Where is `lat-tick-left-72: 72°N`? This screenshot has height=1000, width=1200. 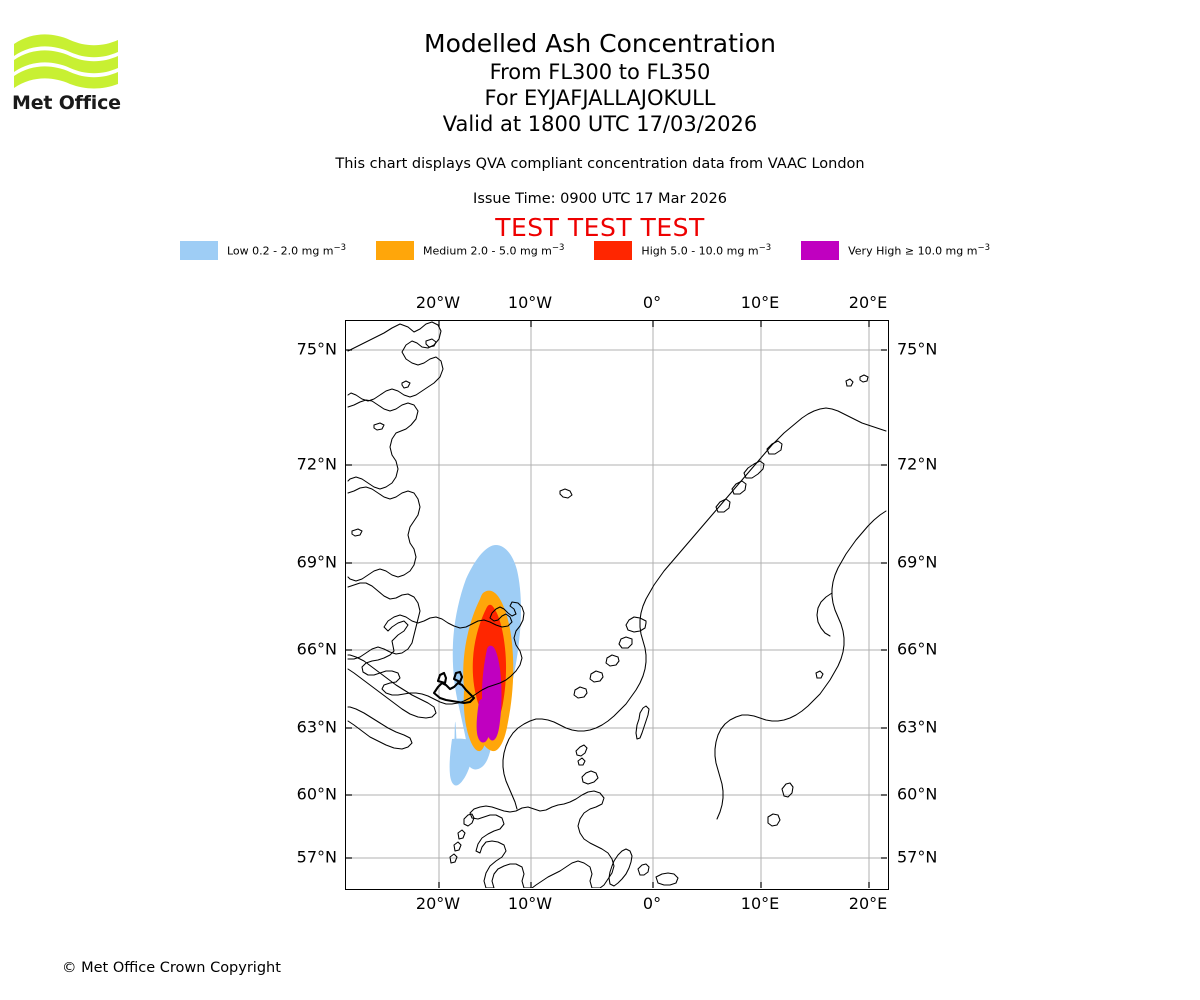
lat-tick-left-72: 72°N is located at coordinates (316, 464).